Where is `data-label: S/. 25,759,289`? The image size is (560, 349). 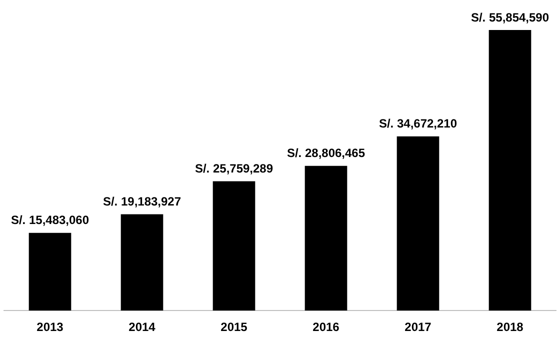
data-label: S/. 25,759,289 is located at coordinates (234, 169).